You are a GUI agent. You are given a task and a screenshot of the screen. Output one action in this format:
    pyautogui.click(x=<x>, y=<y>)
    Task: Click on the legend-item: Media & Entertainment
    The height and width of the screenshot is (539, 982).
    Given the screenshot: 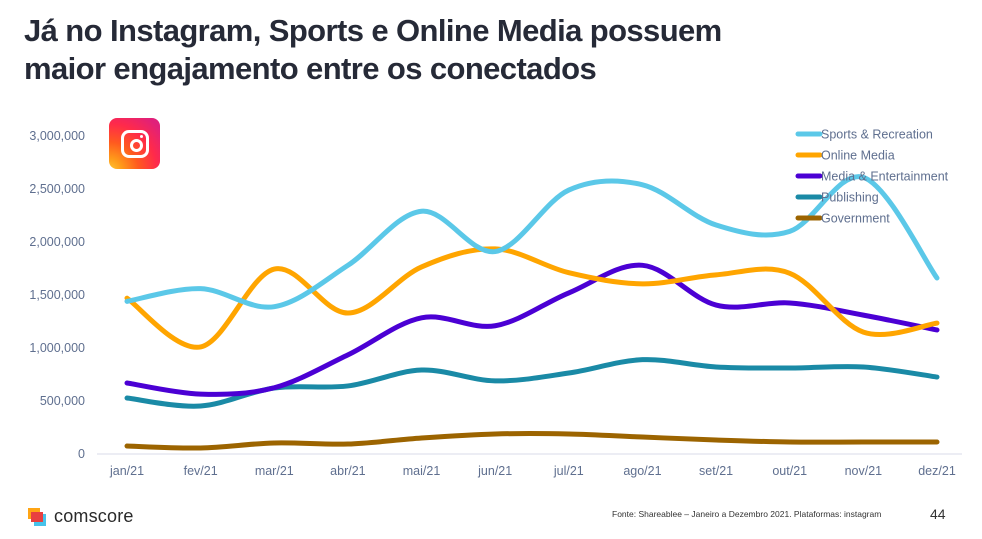 What is the action you would take?
    pyautogui.click(x=872, y=177)
    